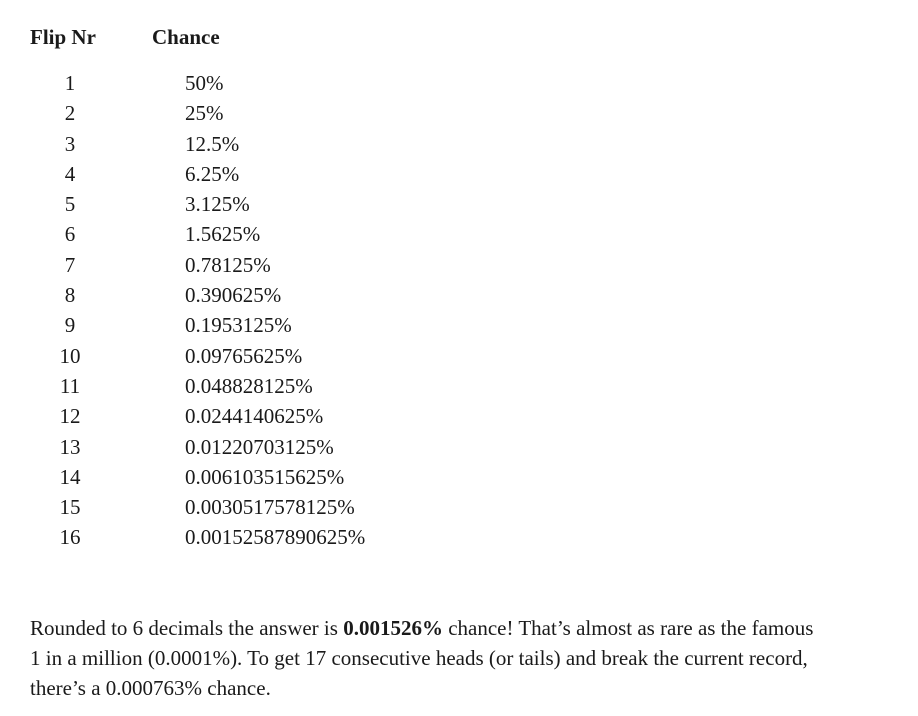 This screenshot has height=716, width=918. What do you see at coordinates (249, 385) in the screenshot?
I see `chance-cell: 0.048828125%` at bounding box center [249, 385].